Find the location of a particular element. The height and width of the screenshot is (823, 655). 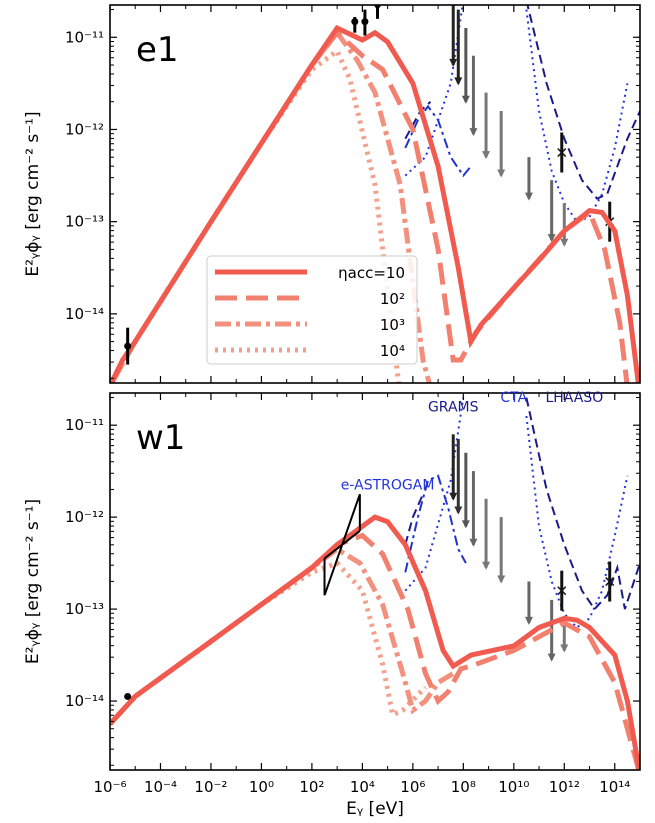

x-tick-label: 10² is located at coordinates (311, 787).